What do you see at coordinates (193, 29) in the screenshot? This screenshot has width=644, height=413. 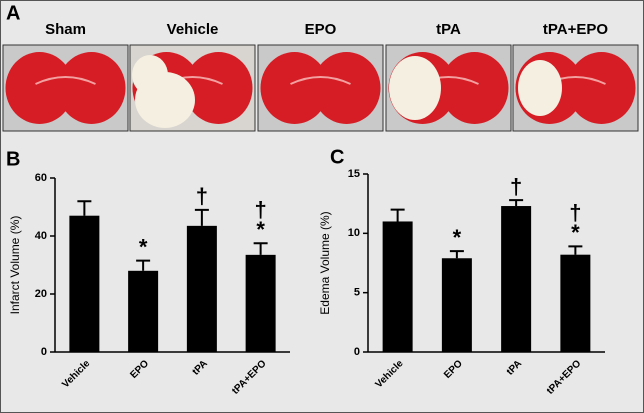 I see `image-label: Vehicle` at bounding box center [193, 29].